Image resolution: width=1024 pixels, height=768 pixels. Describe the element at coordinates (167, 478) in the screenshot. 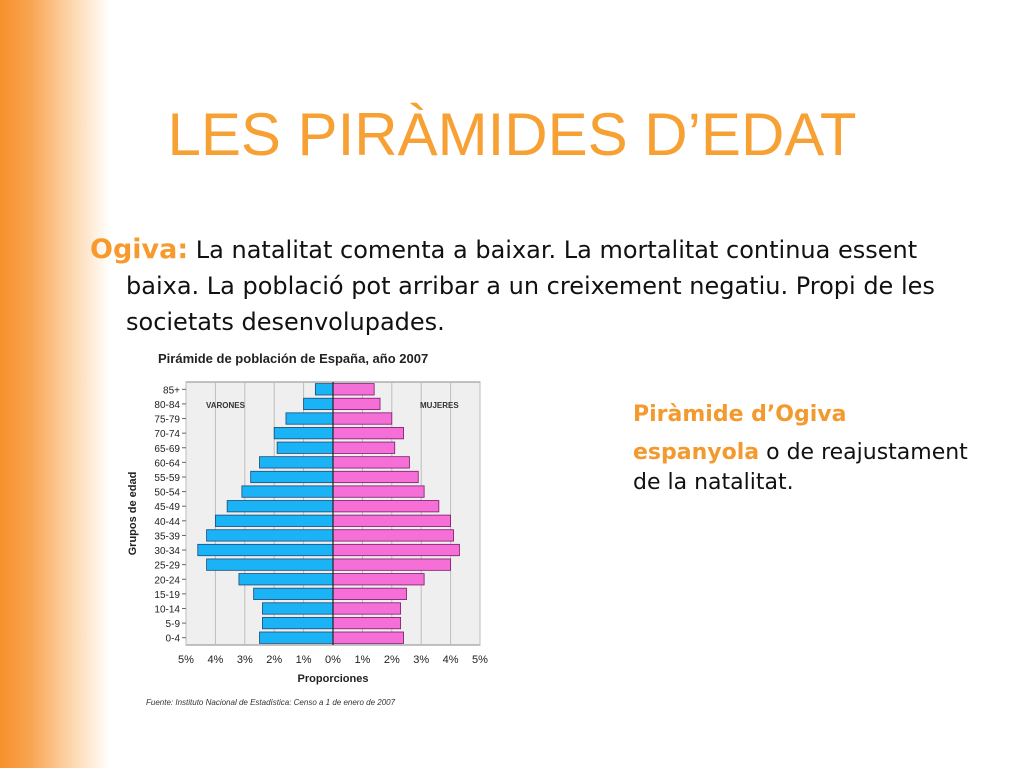

I see `y-tick-label: 55-59` at that location.